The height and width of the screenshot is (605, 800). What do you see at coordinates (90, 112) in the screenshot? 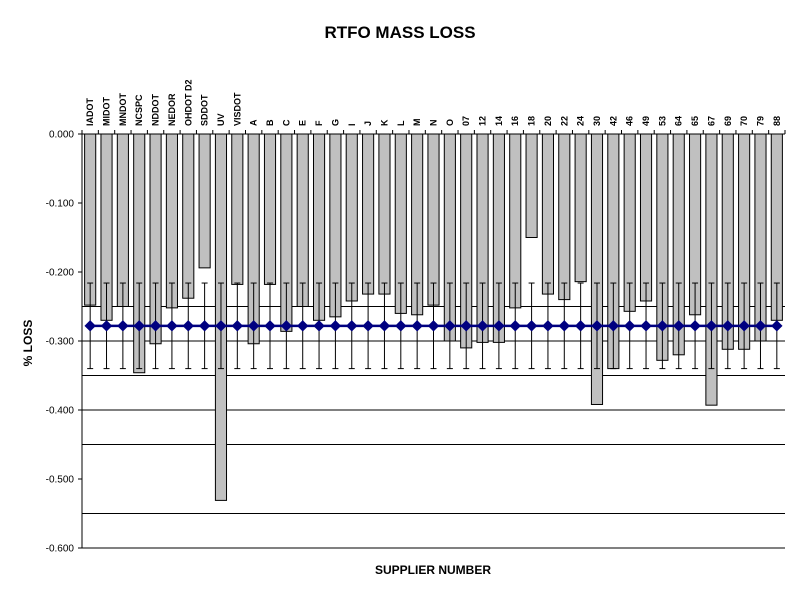
I see `category-label: IADOT` at bounding box center [90, 112].